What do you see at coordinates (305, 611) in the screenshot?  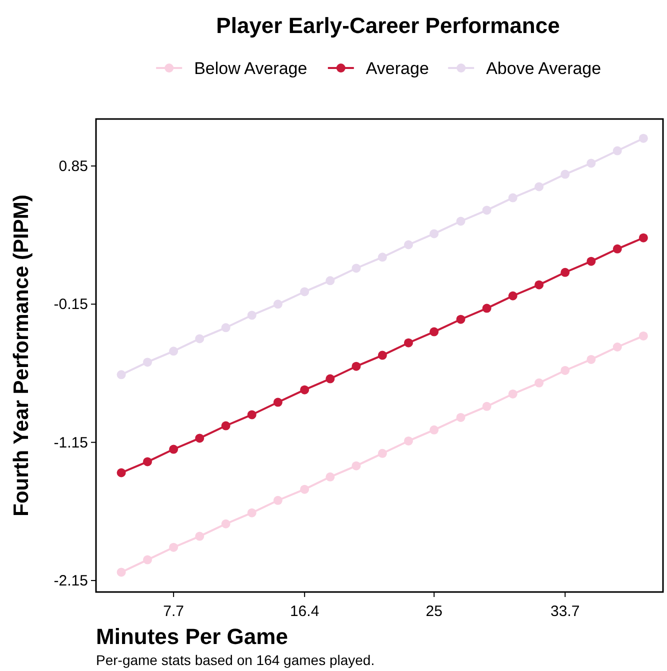 I see `x-tick-label: 16.4` at bounding box center [305, 611].